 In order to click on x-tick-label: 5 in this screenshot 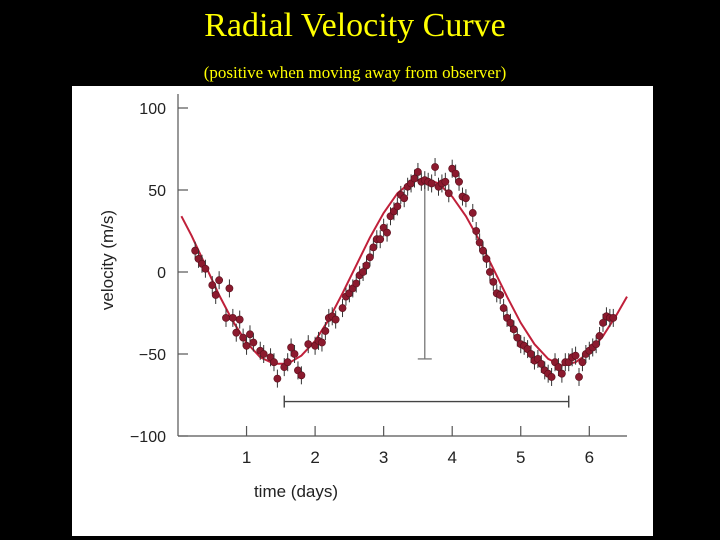, I will do `click(520, 457)`.